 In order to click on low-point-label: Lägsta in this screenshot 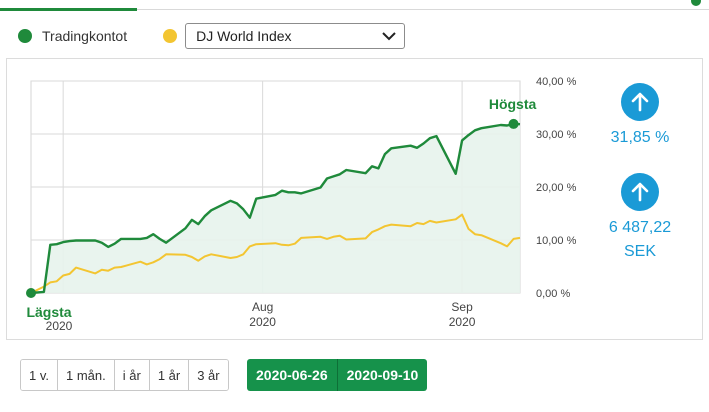, I will do `click(48, 312)`.